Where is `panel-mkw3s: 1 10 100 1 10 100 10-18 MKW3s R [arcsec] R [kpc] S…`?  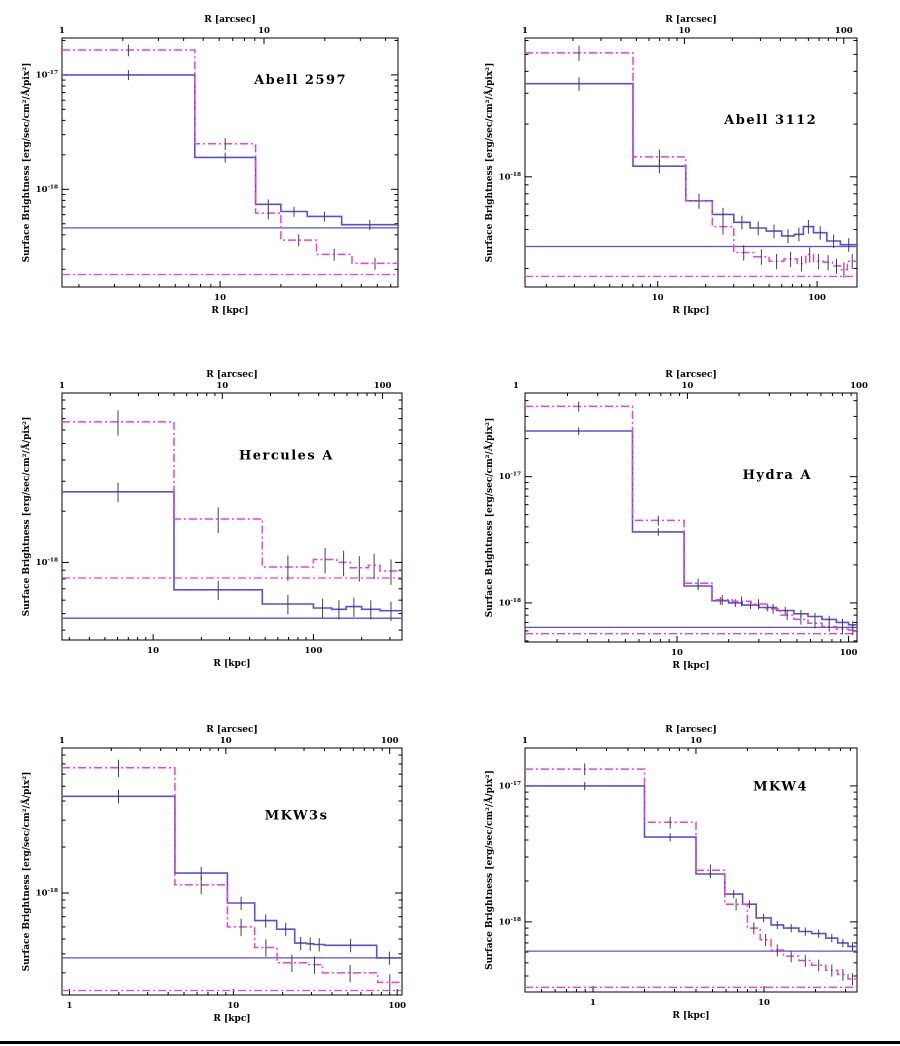 panel-mkw3s: 1 10 100 1 10 100 10-18 MKW3s R [arcsec] R [kpc] S… is located at coordinates (213, 874).